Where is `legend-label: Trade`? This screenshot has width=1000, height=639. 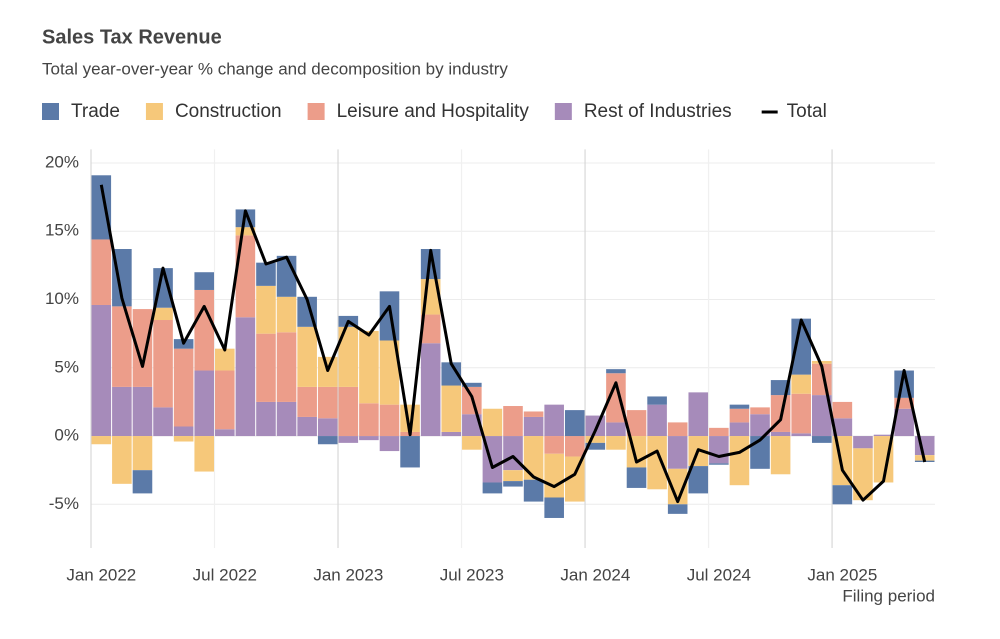
legend-label: Trade is located at coordinates (95, 111).